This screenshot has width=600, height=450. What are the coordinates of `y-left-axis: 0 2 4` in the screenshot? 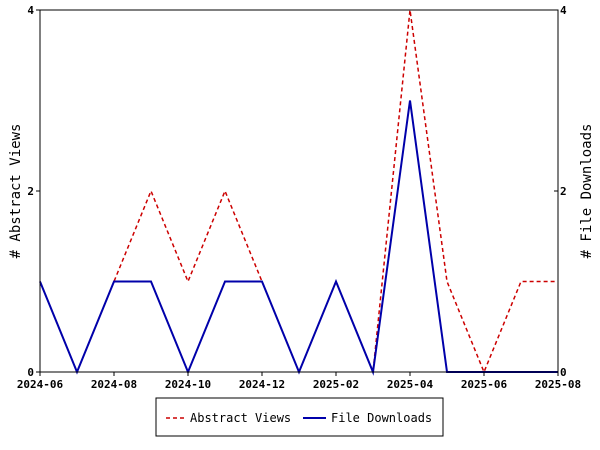 It's located at (33, 191).